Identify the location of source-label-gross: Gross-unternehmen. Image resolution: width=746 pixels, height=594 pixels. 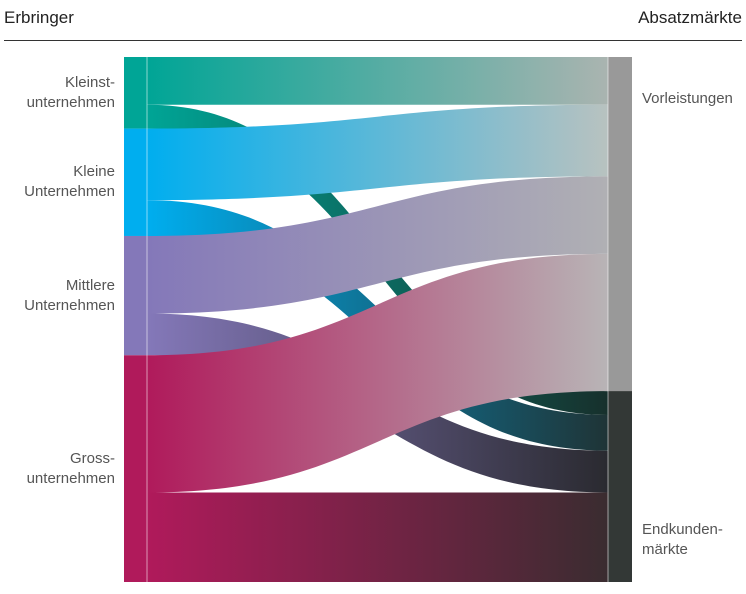
(71, 469).